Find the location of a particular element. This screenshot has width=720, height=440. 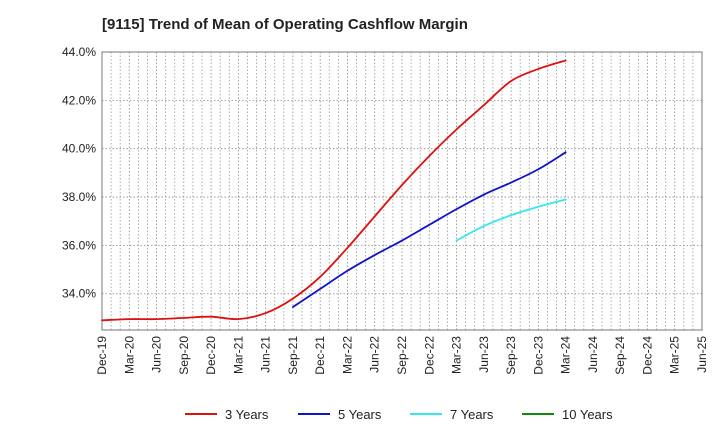

x-tick-label: Jun-24 is located at coordinates (593, 354).